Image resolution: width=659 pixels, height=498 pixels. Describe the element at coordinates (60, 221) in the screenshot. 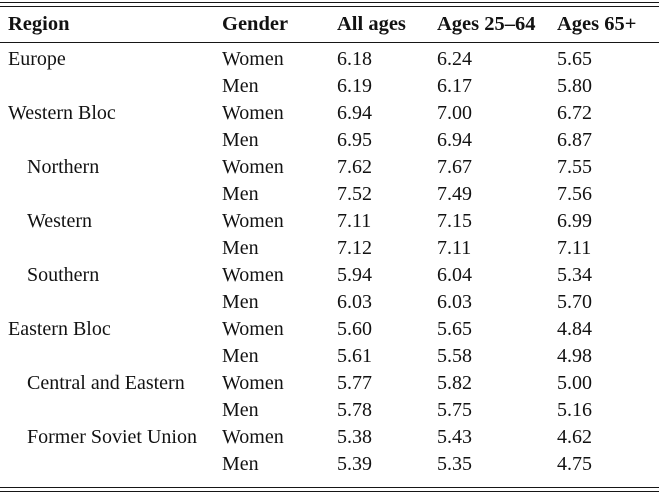

I see `region-cell: Western` at that location.